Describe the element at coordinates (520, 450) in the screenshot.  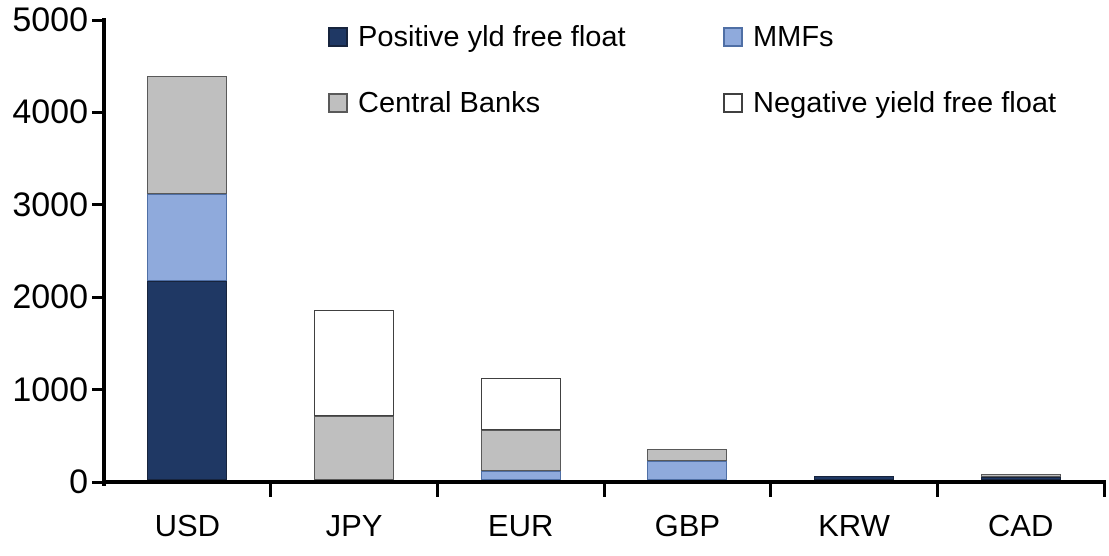
I see `bar-segment-eur-central-banks` at that location.